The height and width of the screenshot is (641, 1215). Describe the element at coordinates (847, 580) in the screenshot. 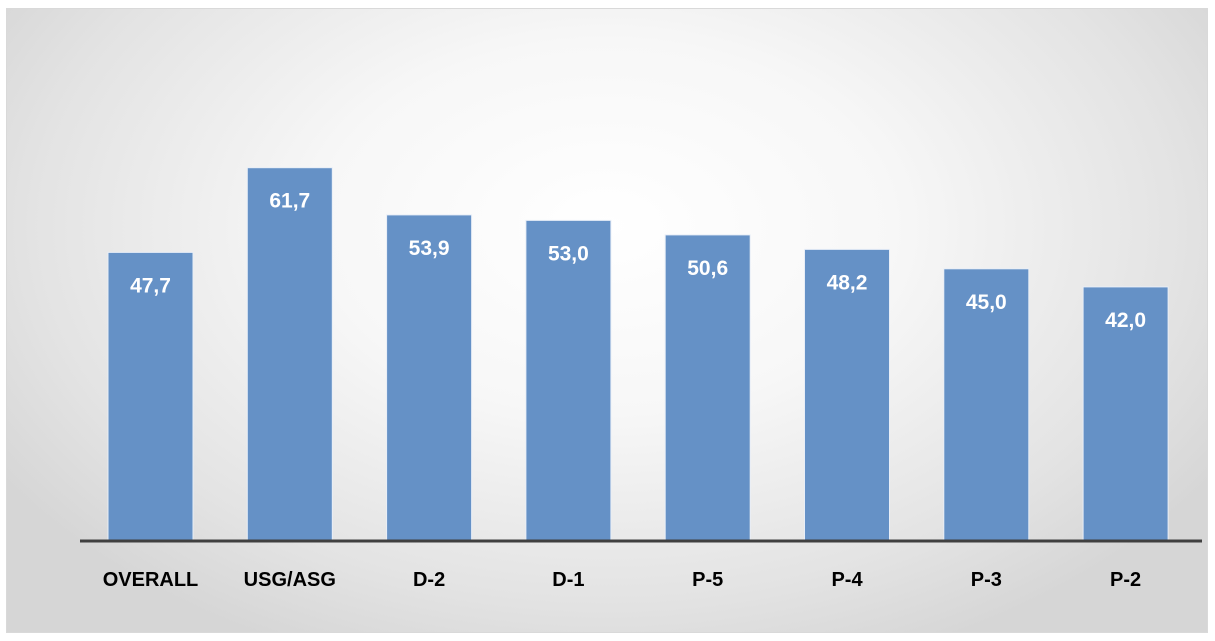

I see `x-tick-label: P-4` at that location.